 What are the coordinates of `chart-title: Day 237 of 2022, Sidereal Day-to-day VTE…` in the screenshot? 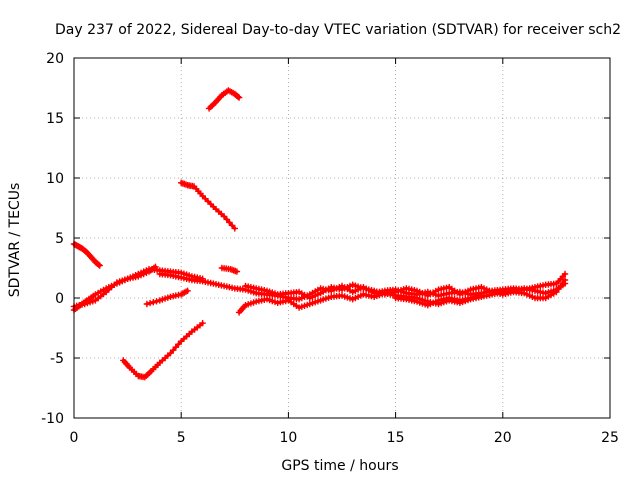 It's located at (338, 30).